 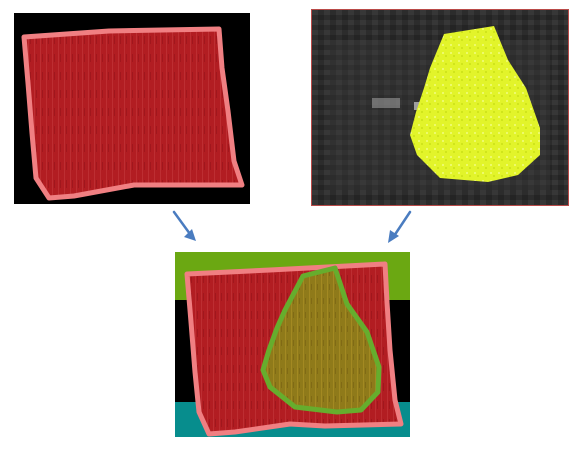 What do you see at coordinates (321, 340) in the screenshot?
I see `olive-overlap-shape` at bounding box center [321, 340].